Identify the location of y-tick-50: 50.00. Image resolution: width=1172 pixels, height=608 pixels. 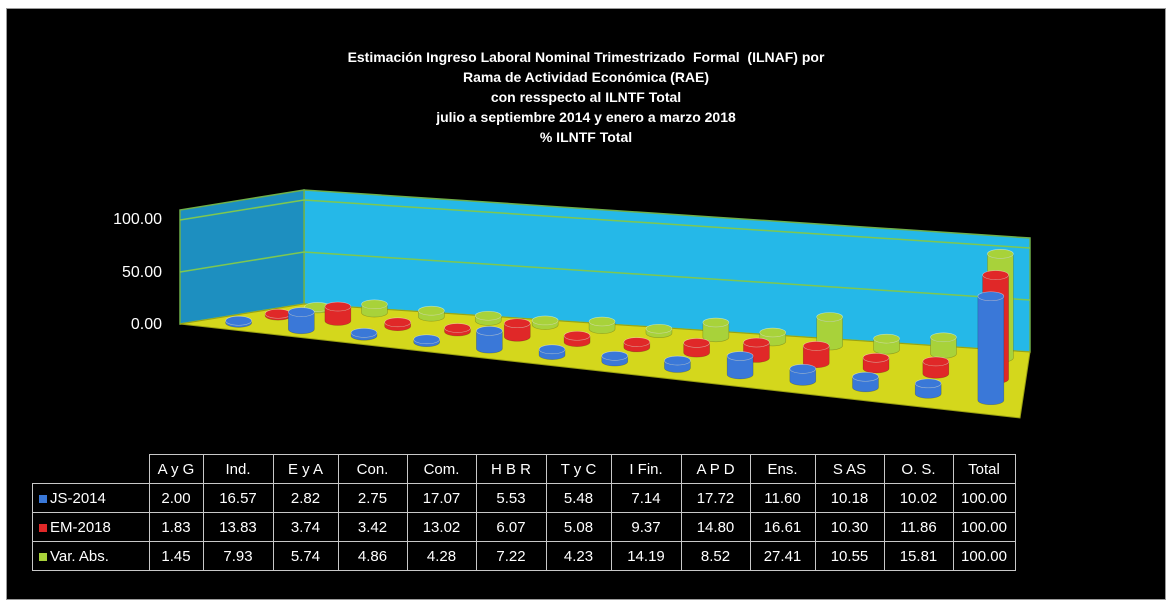
(141, 272).